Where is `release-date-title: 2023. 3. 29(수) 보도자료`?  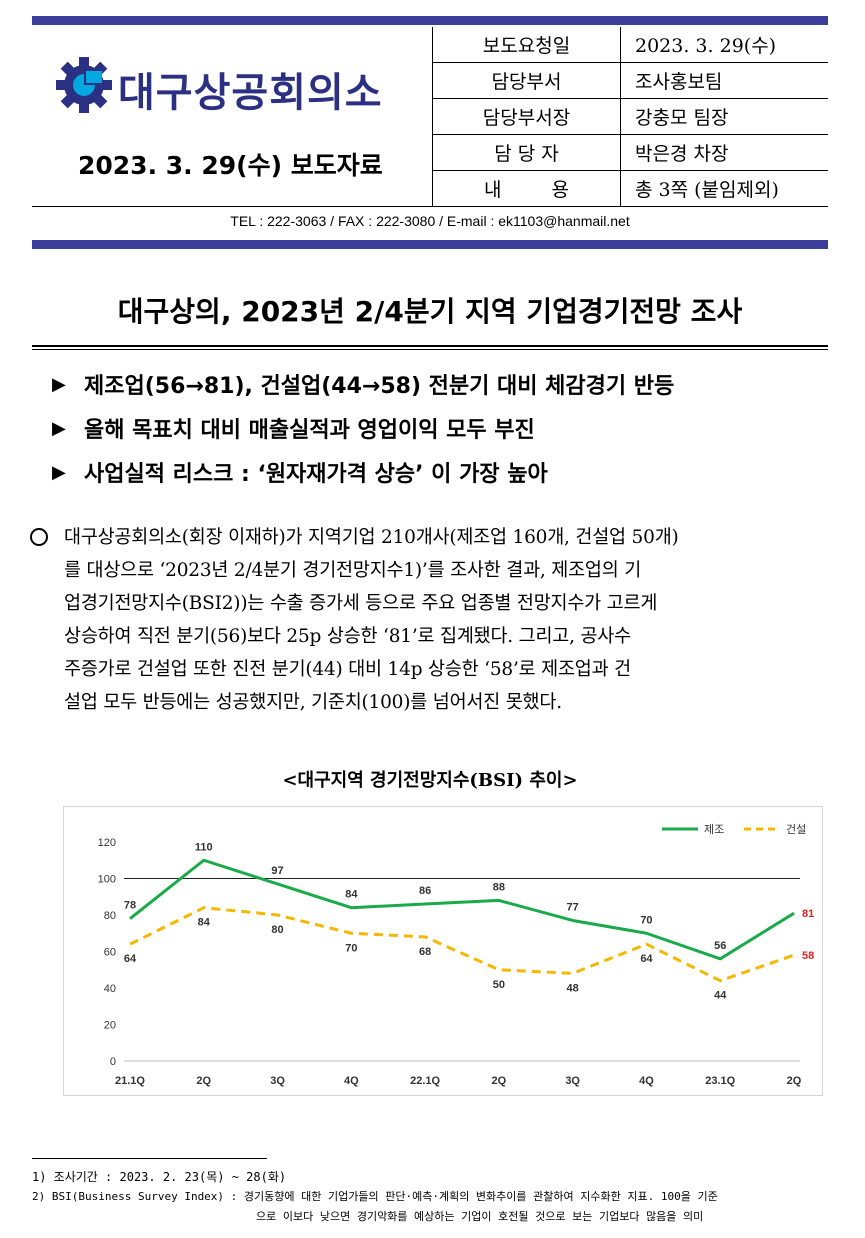 release-date-title: 2023. 3. 29(수) 보도자료 is located at coordinates (230, 165).